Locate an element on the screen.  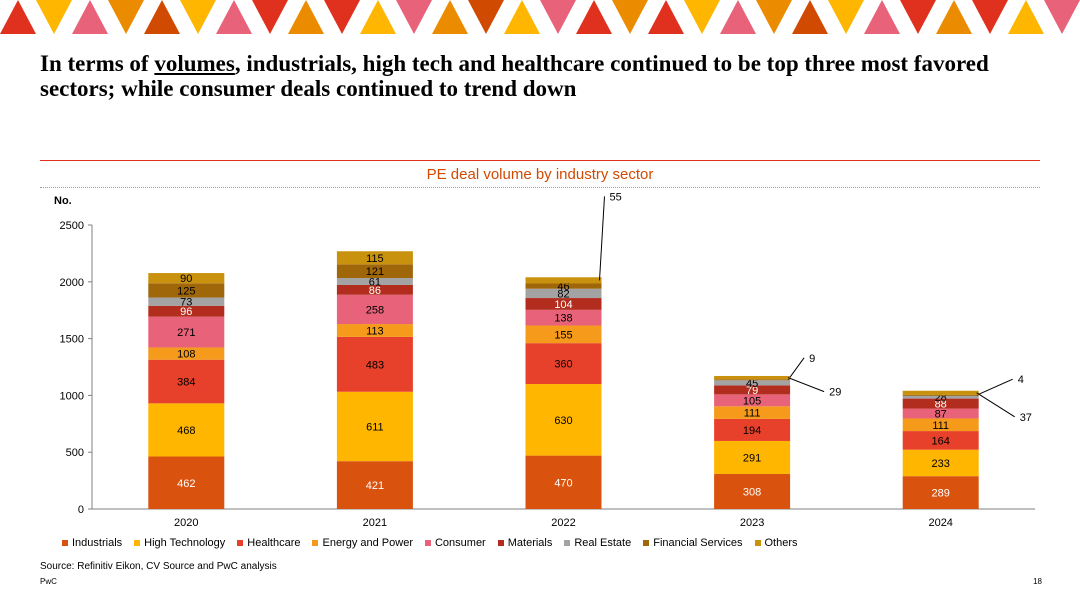
data-label: 630 is located at coordinates (563, 421).